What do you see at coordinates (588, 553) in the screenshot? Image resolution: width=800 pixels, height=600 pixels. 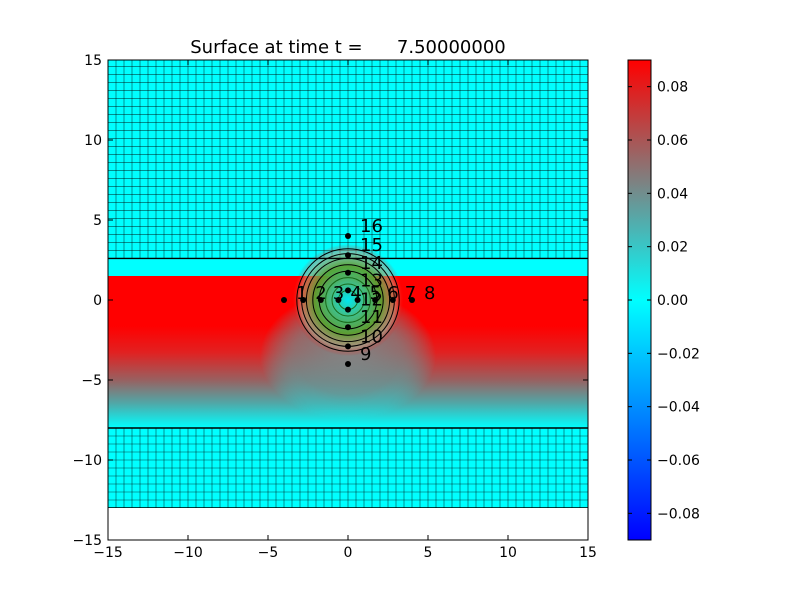 I see `x-tick-label: 15` at bounding box center [588, 553].